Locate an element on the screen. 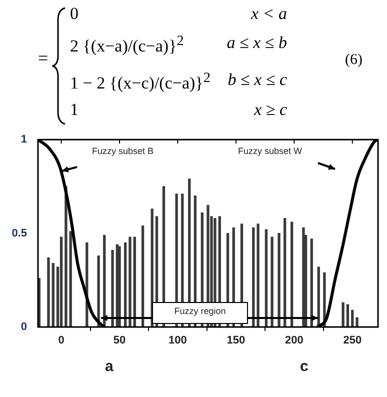 Image resolution: width=387 pixels, height=397 pixels. text: c is located at coordinates (304, 366).